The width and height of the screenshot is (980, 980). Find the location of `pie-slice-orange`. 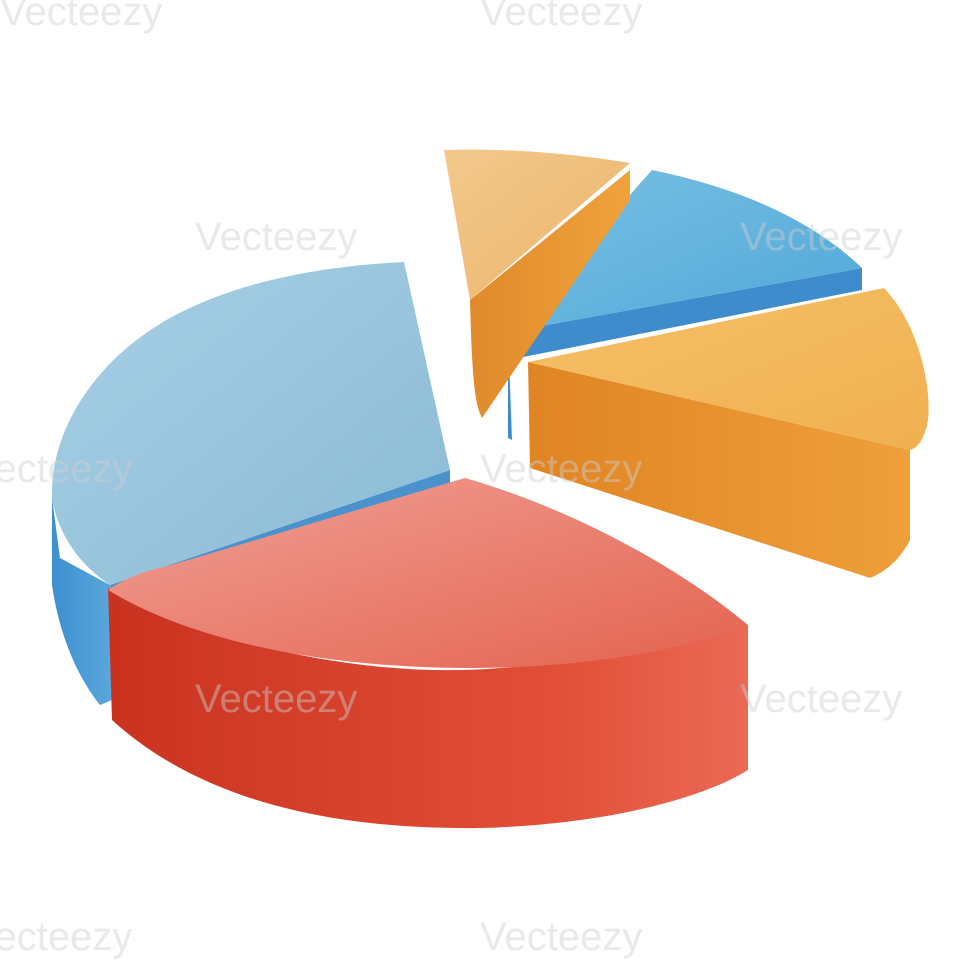

pie-slice-orange is located at coordinates (728, 433).